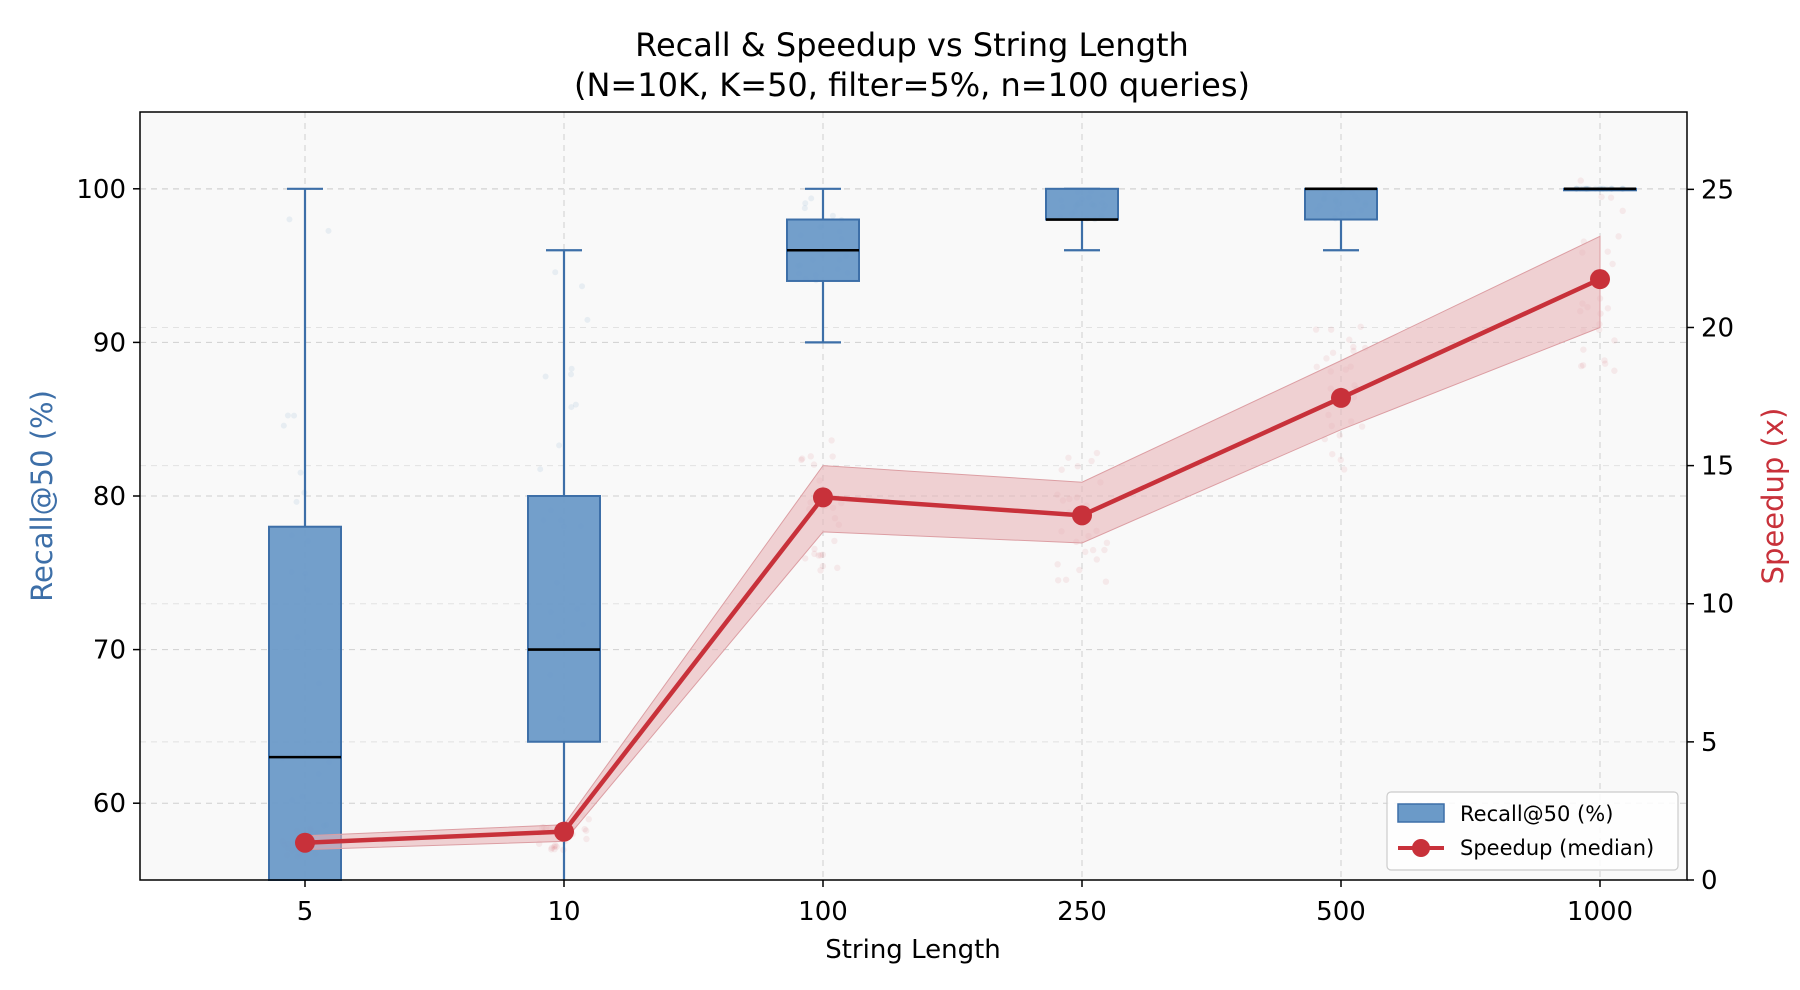 The width and height of the screenshot is (1800, 990). Describe the element at coordinates (1600, 912) in the screenshot. I see `x-tick-label: 1000` at that location.